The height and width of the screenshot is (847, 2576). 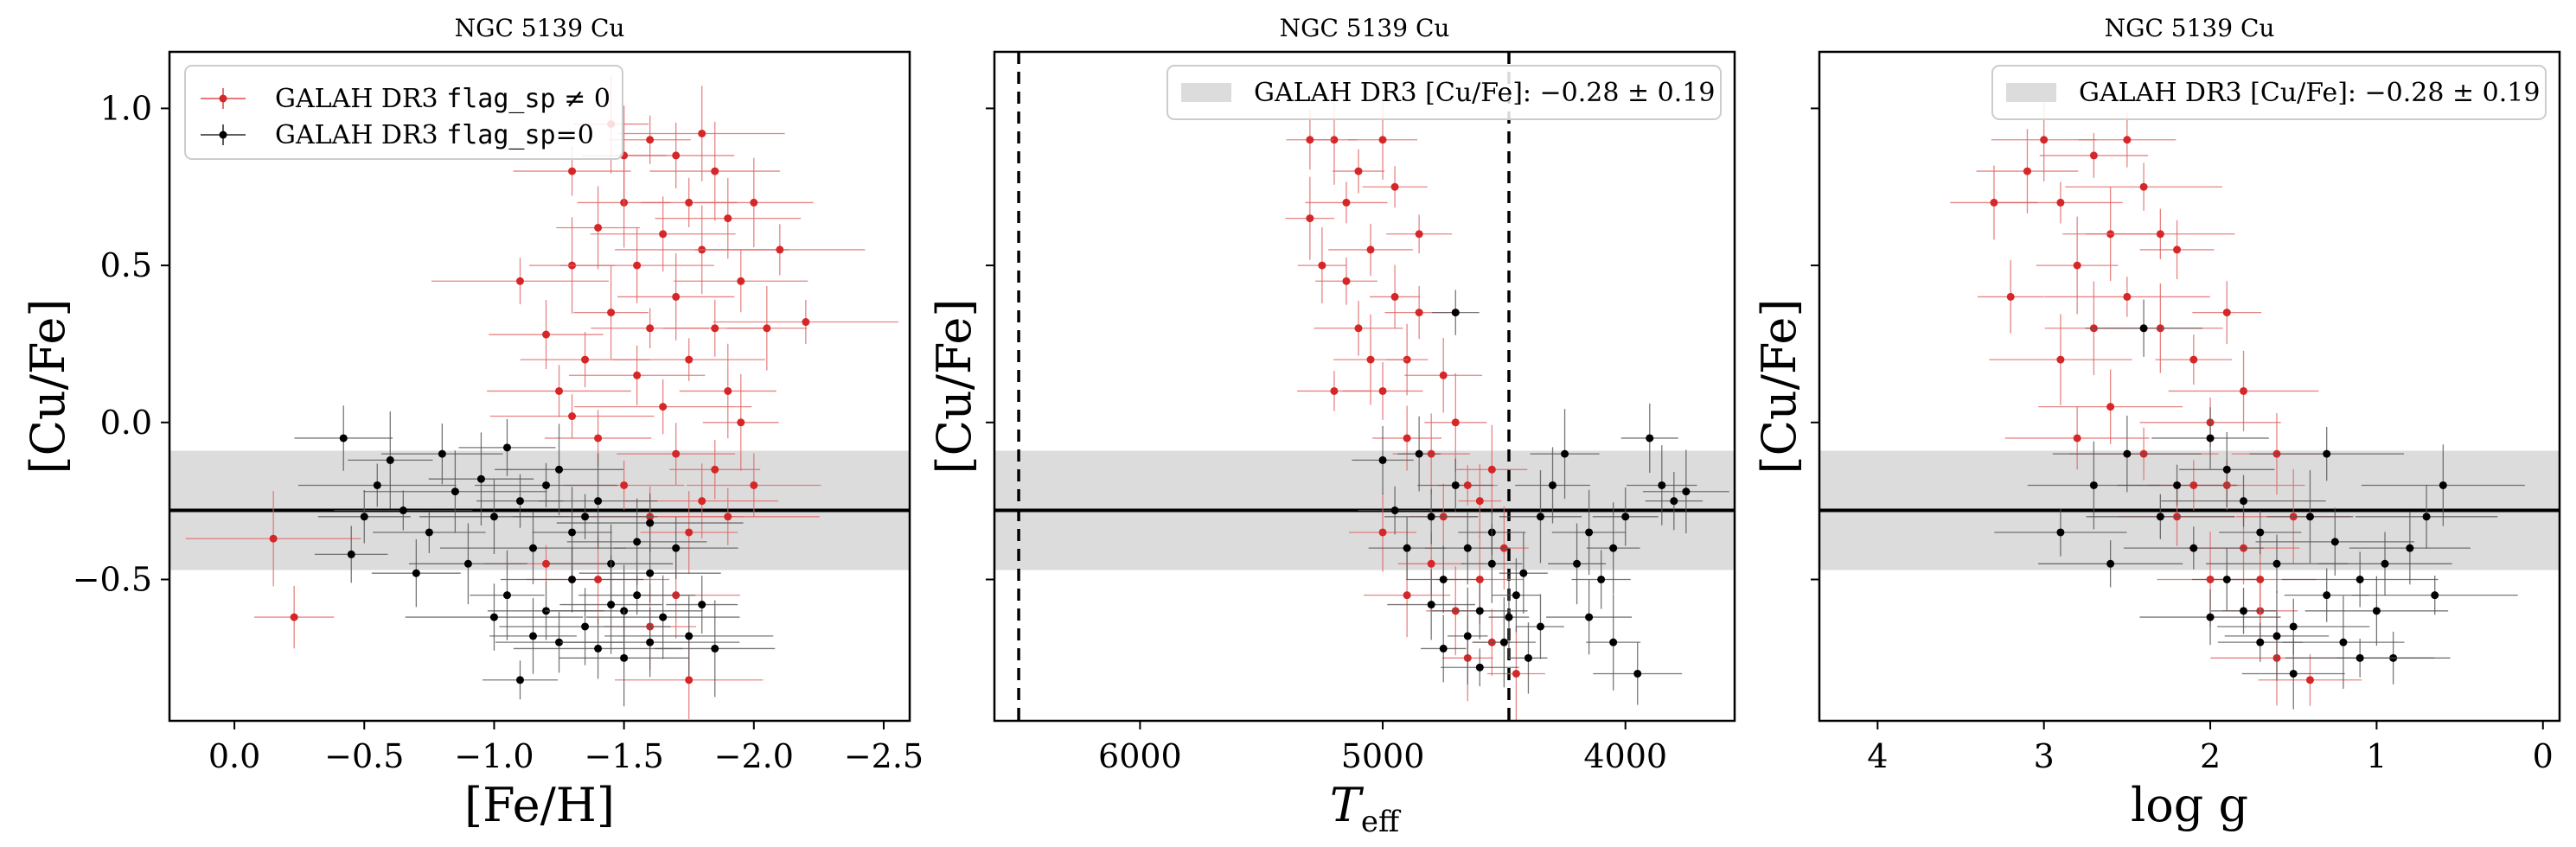 What do you see at coordinates (540, 28) in the screenshot?
I see `panel-title: NGC 5139 Cu` at bounding box center [540, 28].